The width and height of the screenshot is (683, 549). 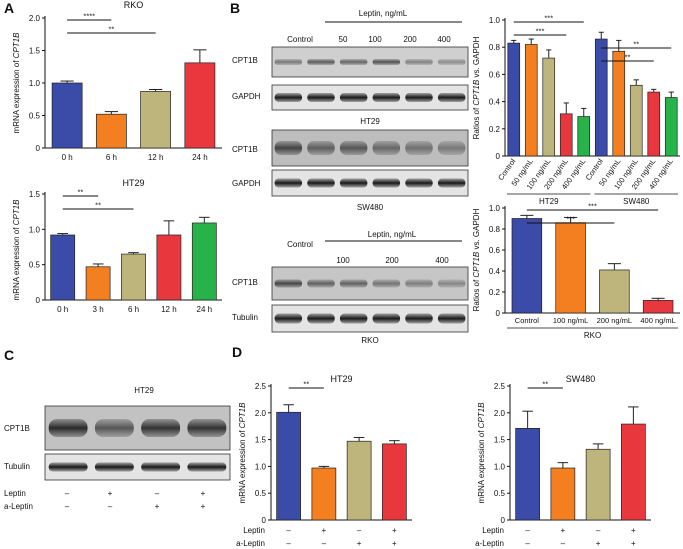 I want to click on x-tick-label: 400 ng/mL, so click(x=657, y=320).